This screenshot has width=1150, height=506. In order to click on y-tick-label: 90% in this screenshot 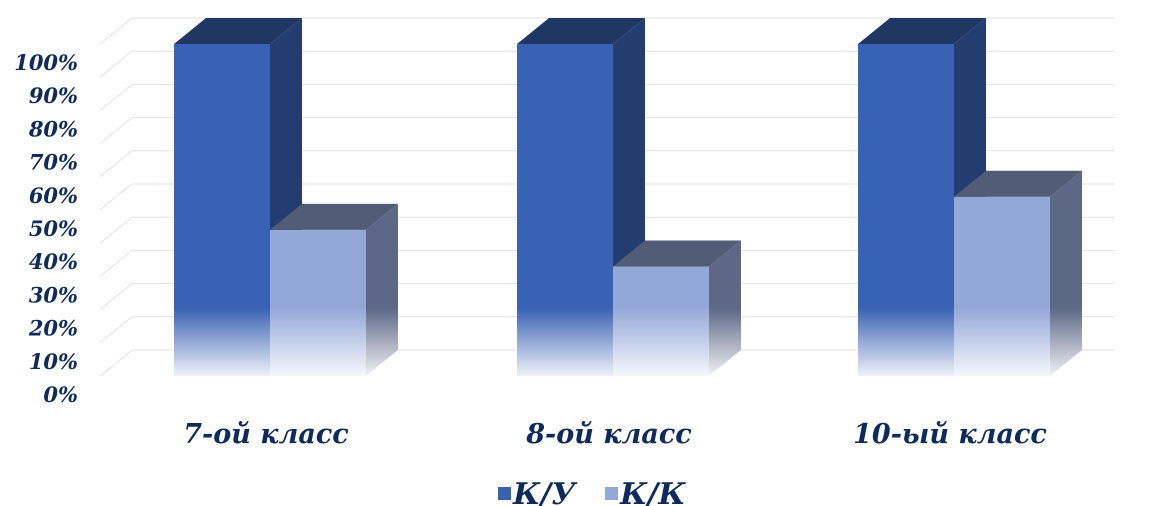, I will do `click(53, 95)`.